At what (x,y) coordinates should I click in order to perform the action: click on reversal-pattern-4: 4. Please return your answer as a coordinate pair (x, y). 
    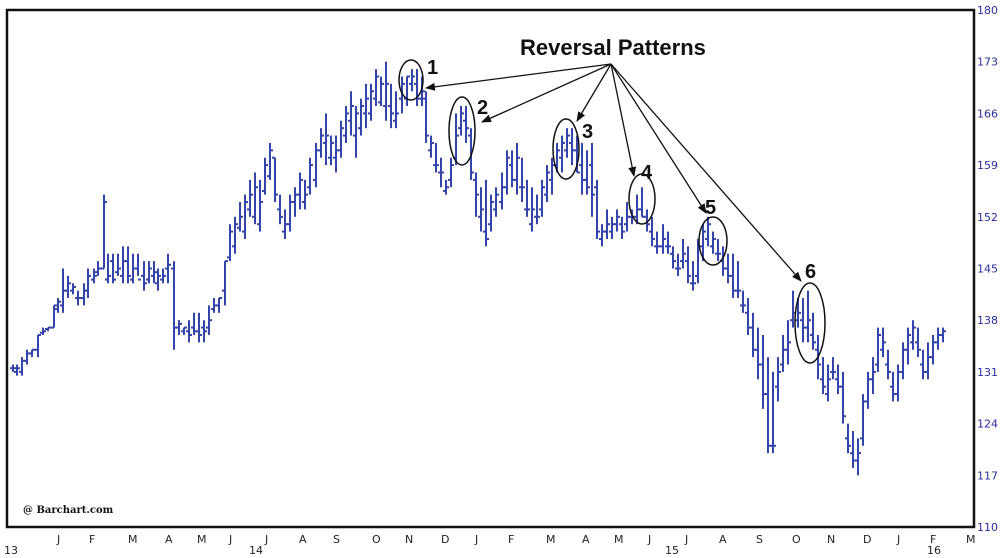
    Looking at the image, I should click on (633, 144).